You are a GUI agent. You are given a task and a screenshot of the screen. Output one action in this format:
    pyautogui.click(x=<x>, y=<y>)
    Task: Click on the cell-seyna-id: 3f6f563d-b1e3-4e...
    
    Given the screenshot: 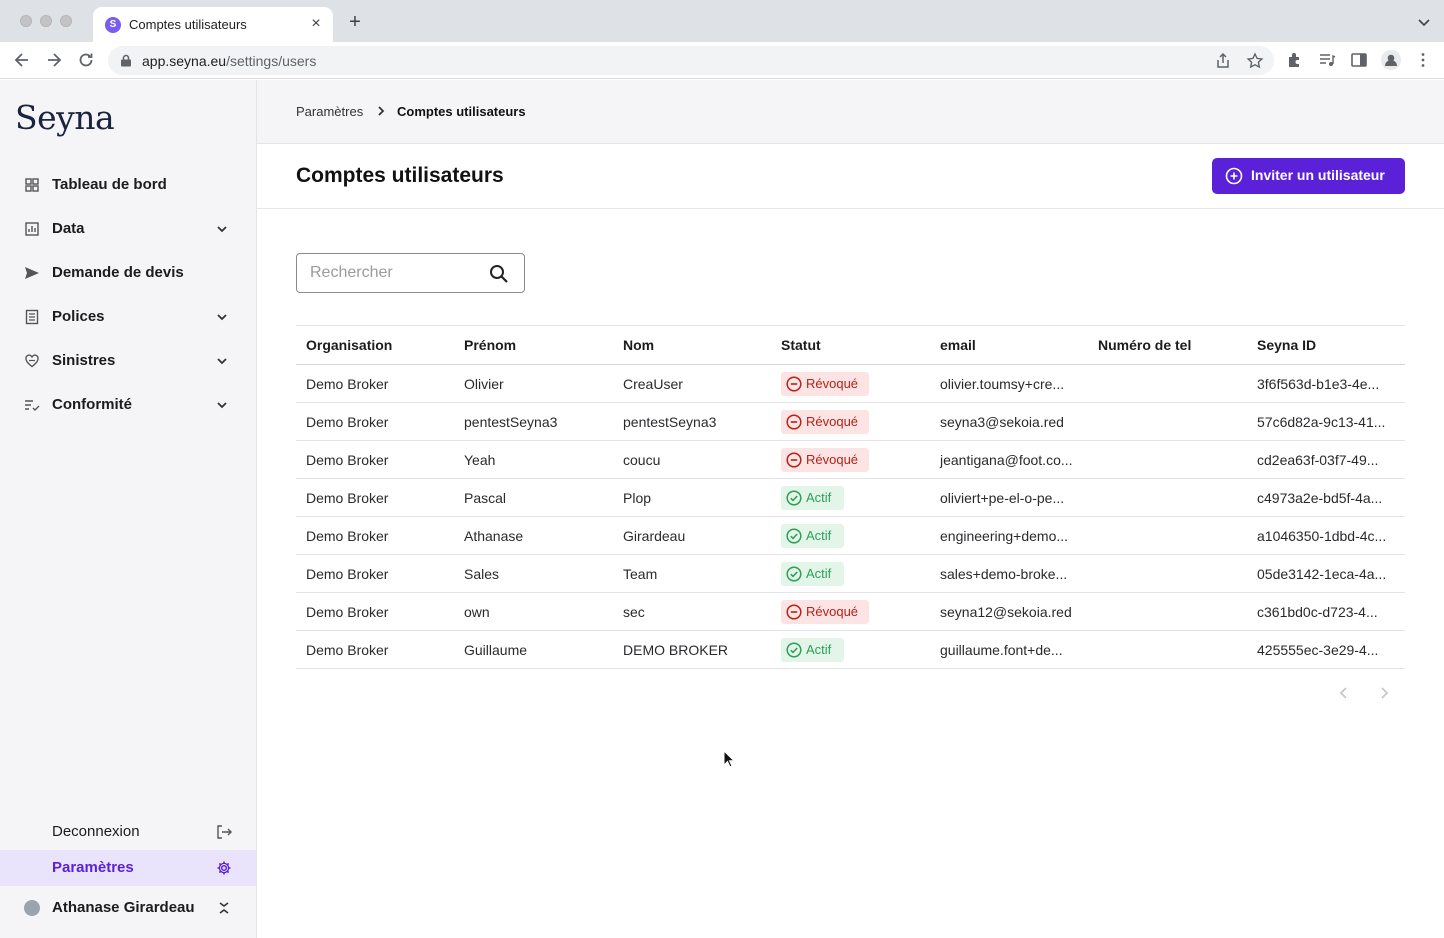 What is the action you would take?
    pyautogui.click(x=1318, y=384)
    